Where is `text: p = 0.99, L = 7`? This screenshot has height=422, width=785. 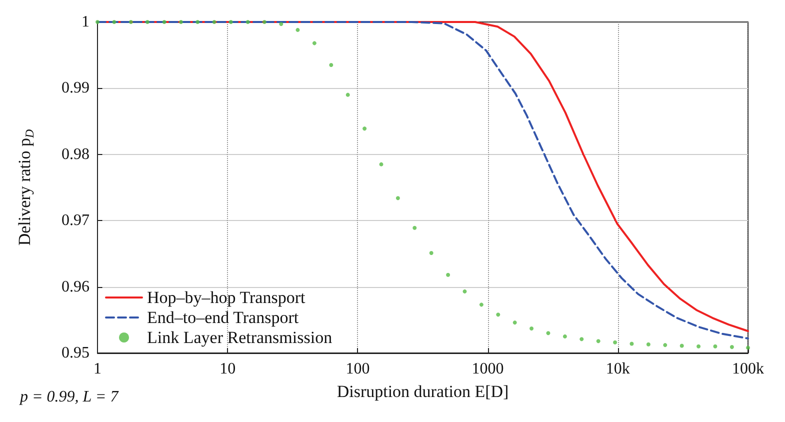 text: p = 0.99, L = 7 is located at coordinates (69, 397).